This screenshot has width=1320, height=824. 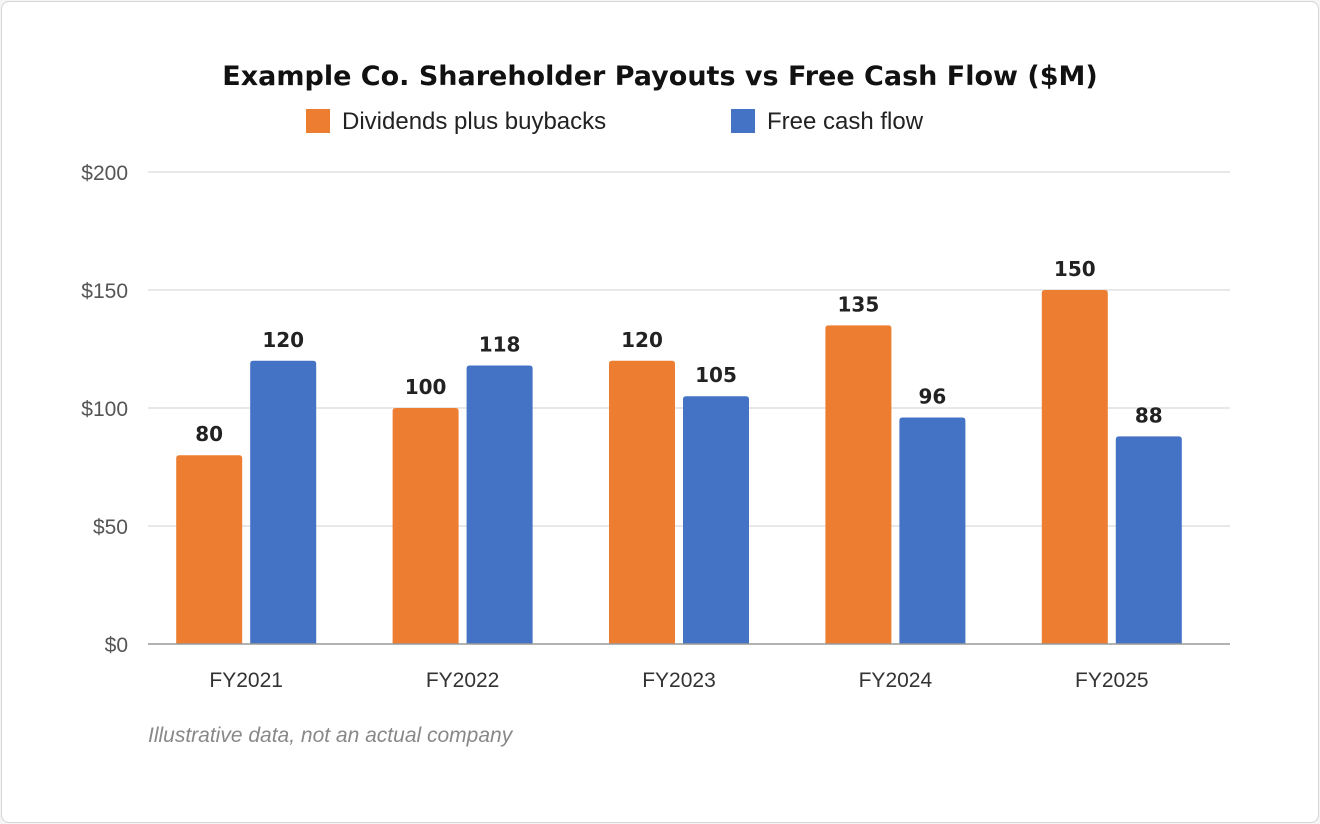 I want to click on x-tick-label: FY2023, so click(x=679, y=680).